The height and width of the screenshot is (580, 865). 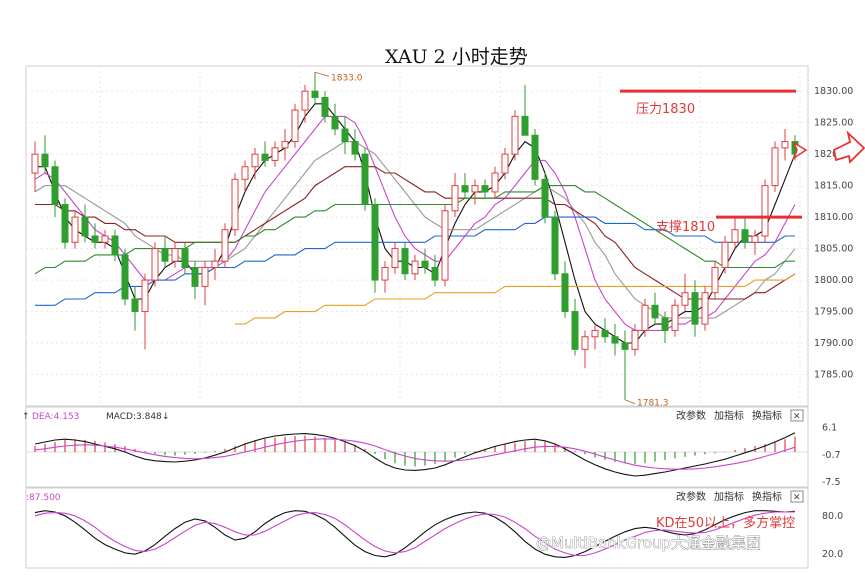 I want to click on macd-close-button: ✕, so click(x=797, y=415).